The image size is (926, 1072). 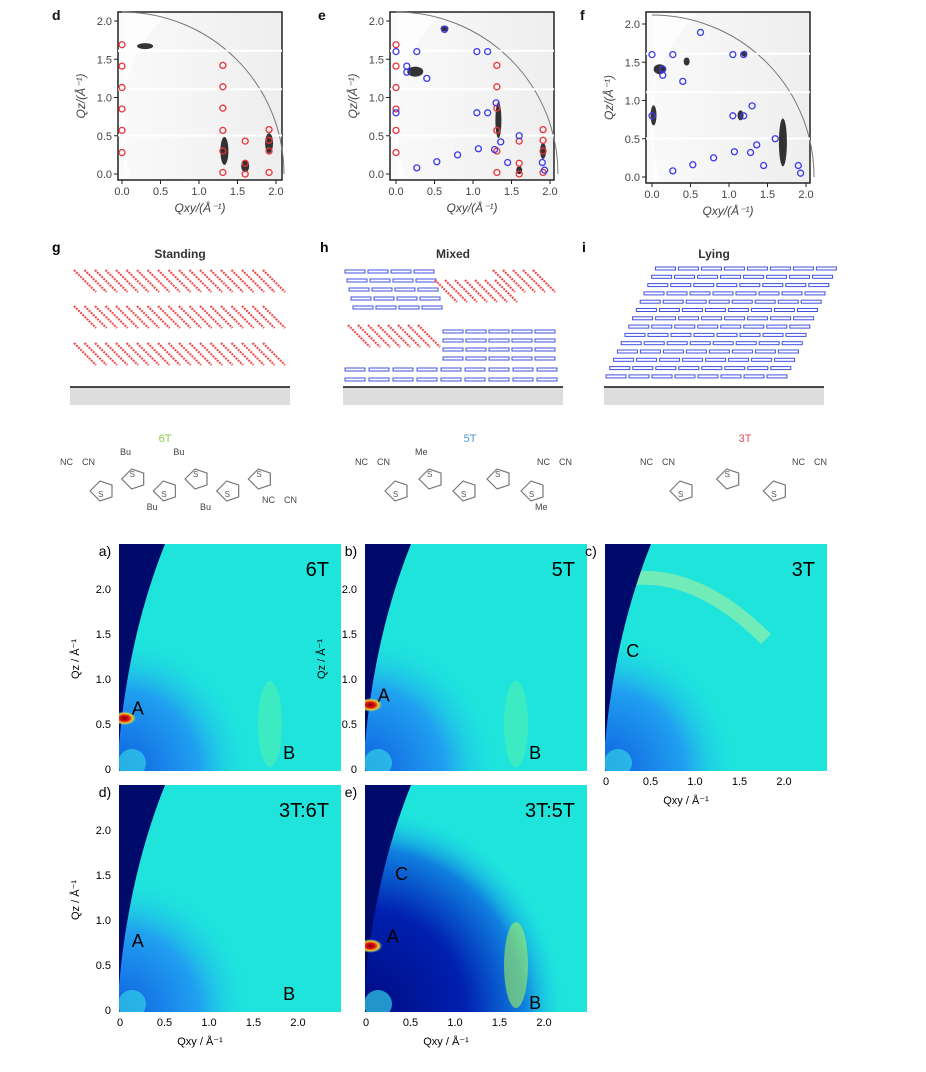 I want to click on scattering-ring, so click(x=733, y=96).